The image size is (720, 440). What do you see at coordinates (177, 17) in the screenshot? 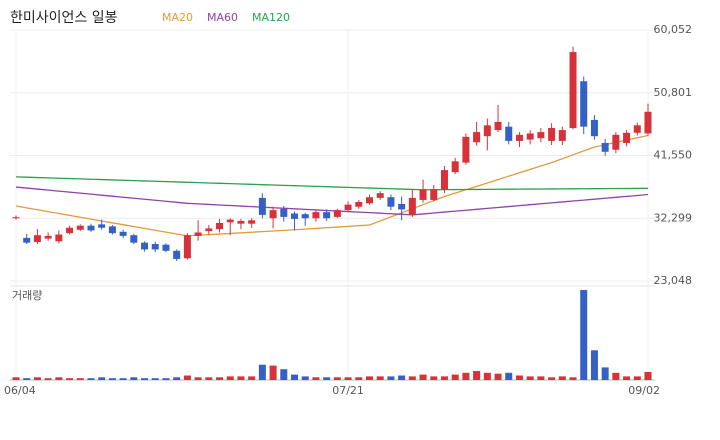
I see `legend-entry: MA20` at bounding box center [177, 17].